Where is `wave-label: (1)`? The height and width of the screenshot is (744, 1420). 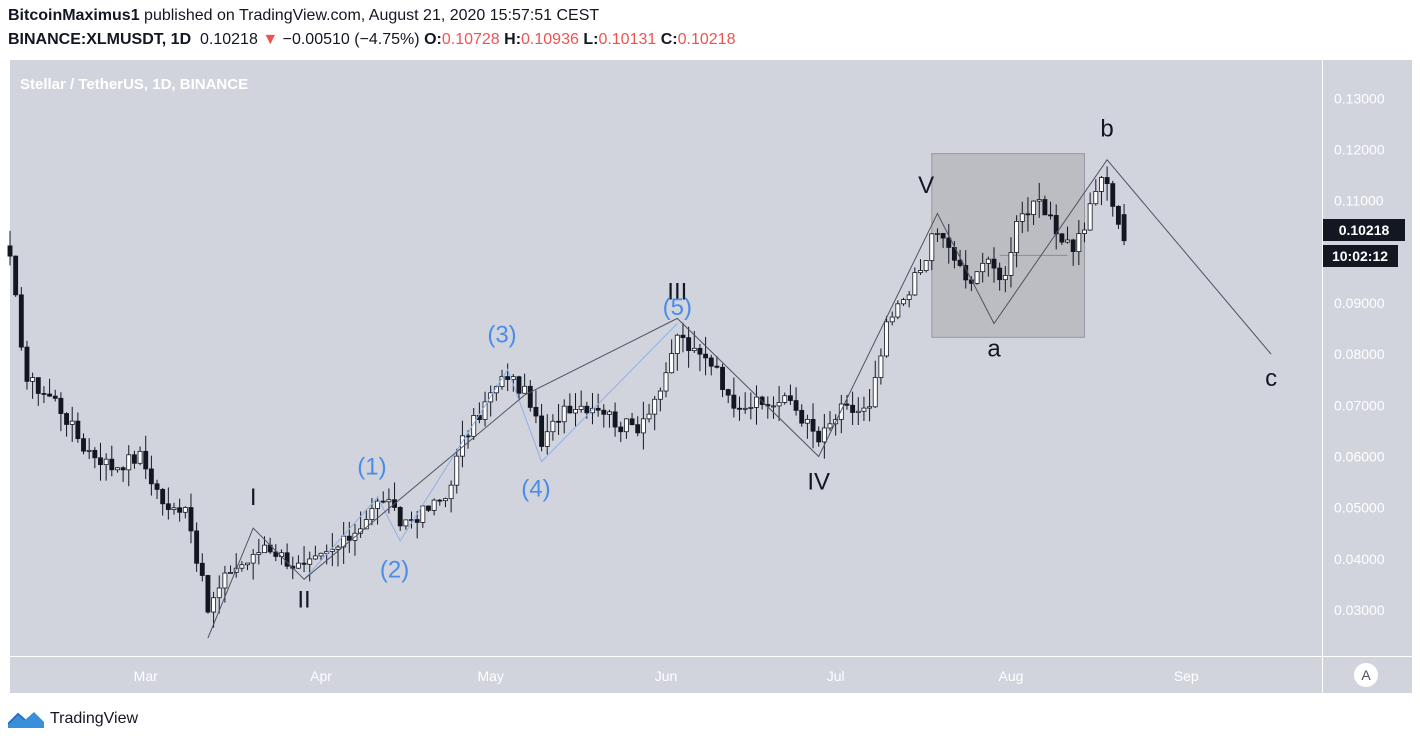
wave-label: (1) is located at coordinates (371, 466).